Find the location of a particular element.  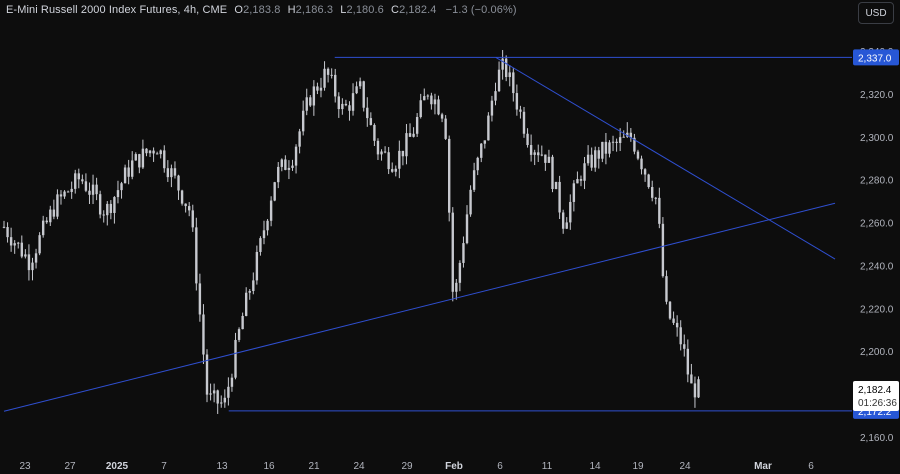

high-key: H is located at coordinates (291, 10).